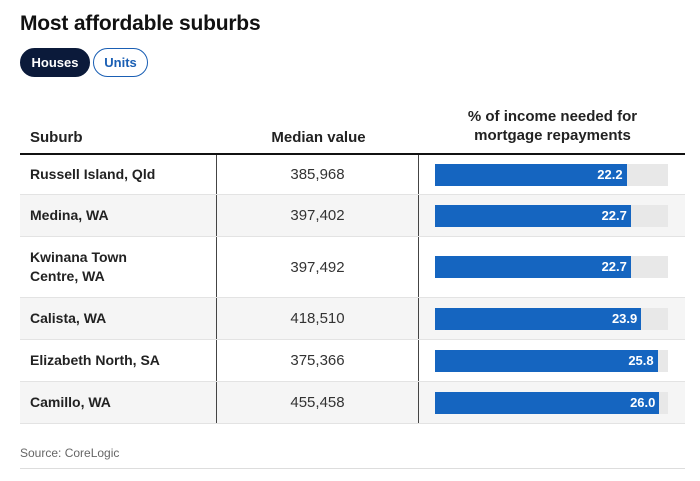  Describe the element at coordinates (118, 215) in the screenshot. I see `suburb-cell: Medina, WA` at that location.